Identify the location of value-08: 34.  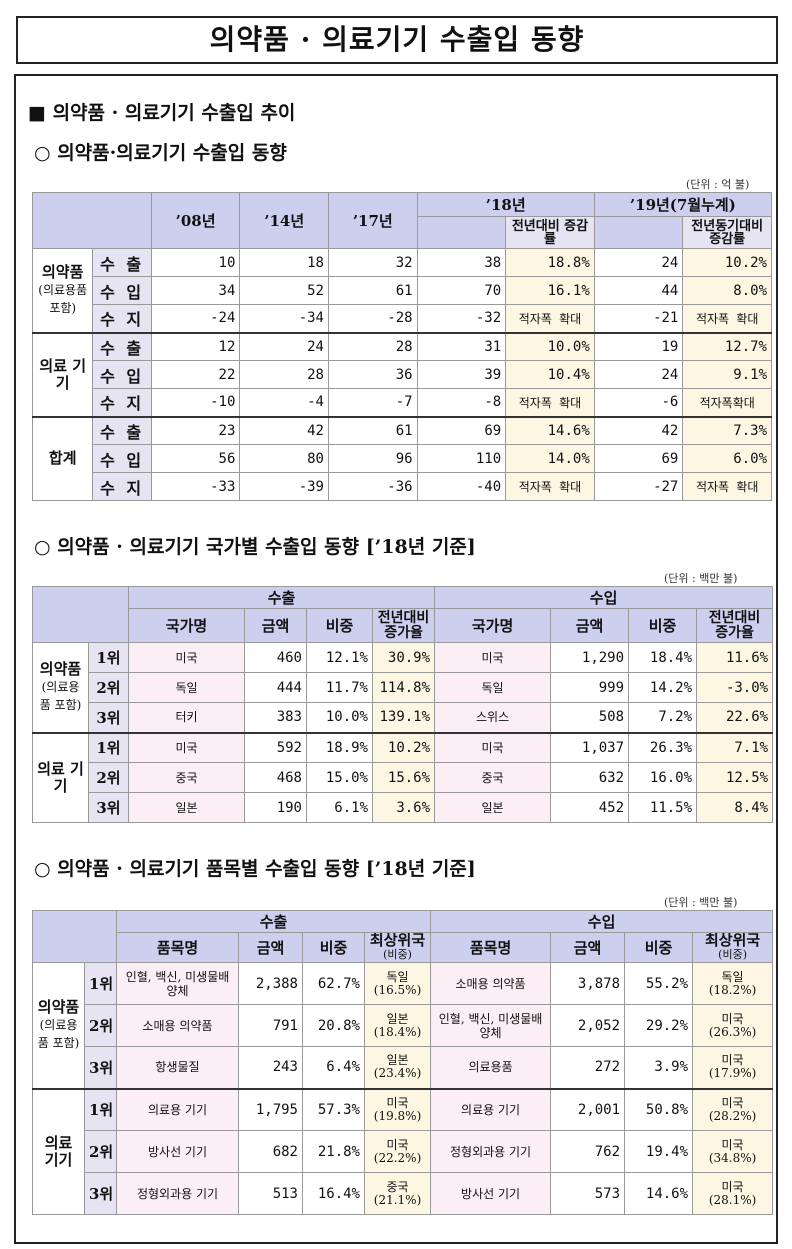
(195, 290).